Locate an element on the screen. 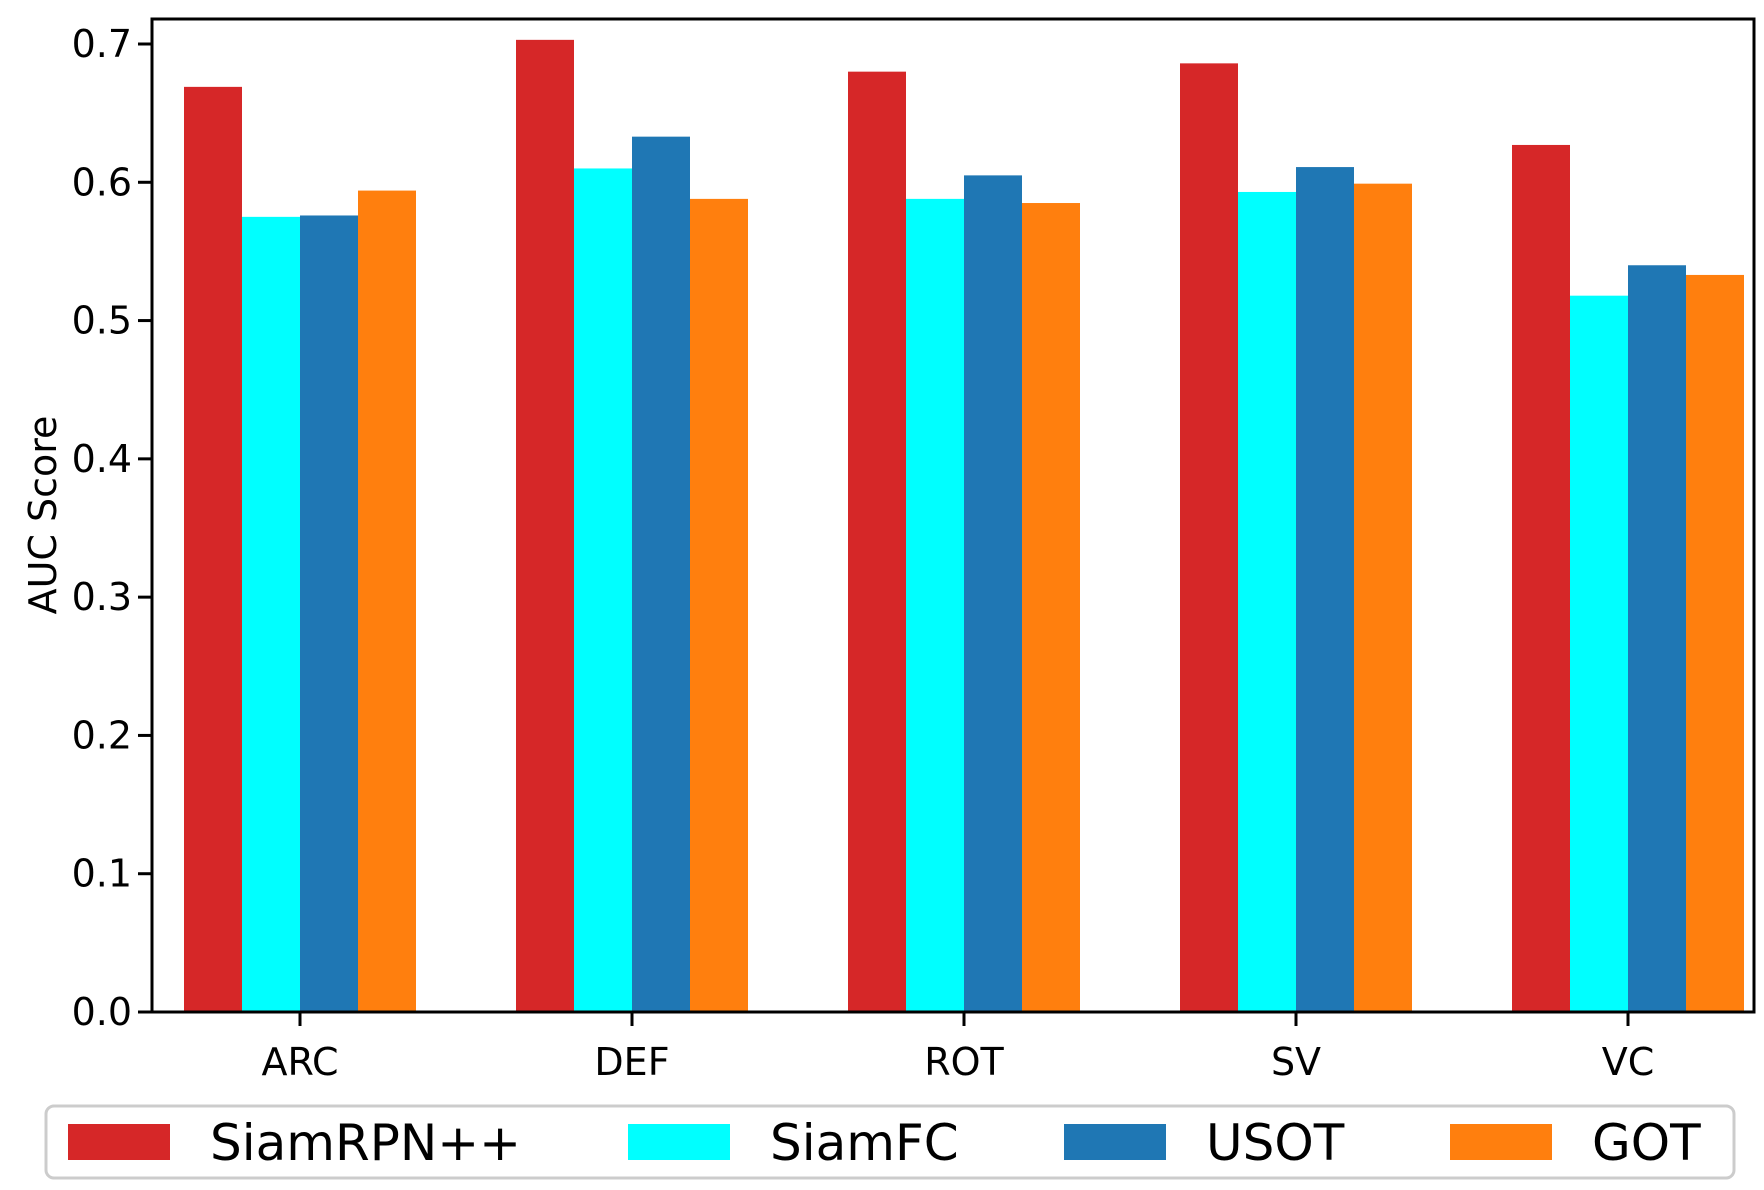 The height and width of the screenshot is (1190, 1764). bar-sv-usot is located at coordinates (1325, 589).